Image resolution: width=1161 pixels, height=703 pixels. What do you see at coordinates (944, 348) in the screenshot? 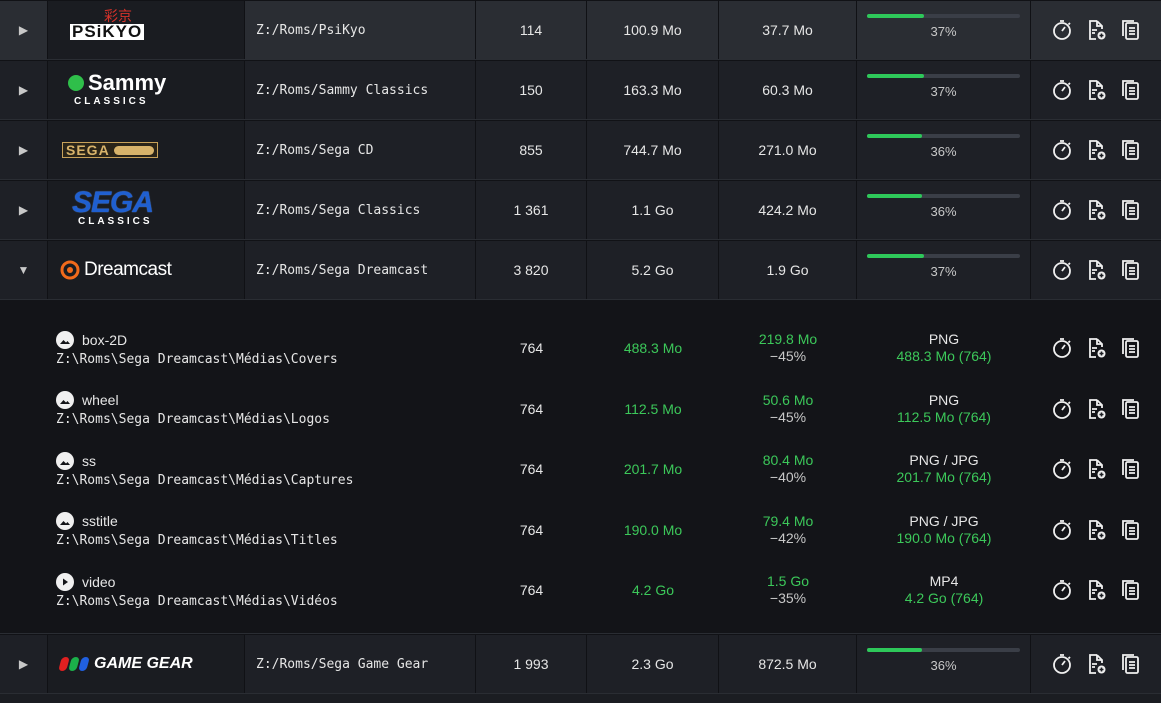
I see `media-format: PNG 488.3 Mo (764)` at bounding box center [944, 348].